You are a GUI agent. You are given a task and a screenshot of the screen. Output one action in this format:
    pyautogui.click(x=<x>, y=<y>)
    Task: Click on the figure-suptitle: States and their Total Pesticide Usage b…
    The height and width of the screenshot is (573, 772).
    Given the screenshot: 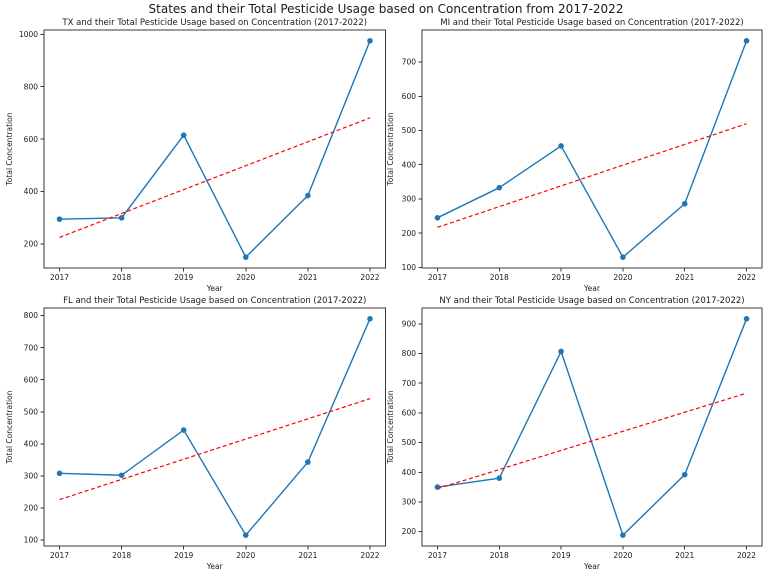 What is the action you would take?
    pyautogui.click(x=386, y=9)
    